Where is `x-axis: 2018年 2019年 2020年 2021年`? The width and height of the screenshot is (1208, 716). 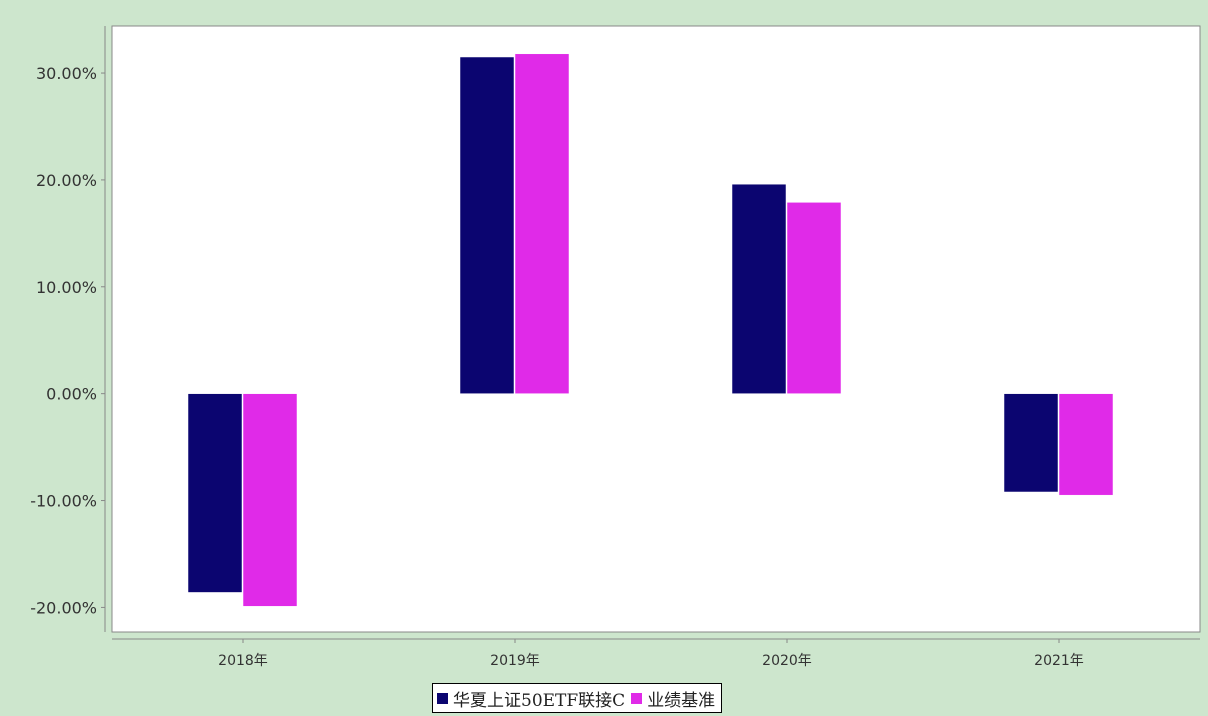 x-axis: 2018年 2019年 2020年 2021年 is located at coordinates (656, 653).